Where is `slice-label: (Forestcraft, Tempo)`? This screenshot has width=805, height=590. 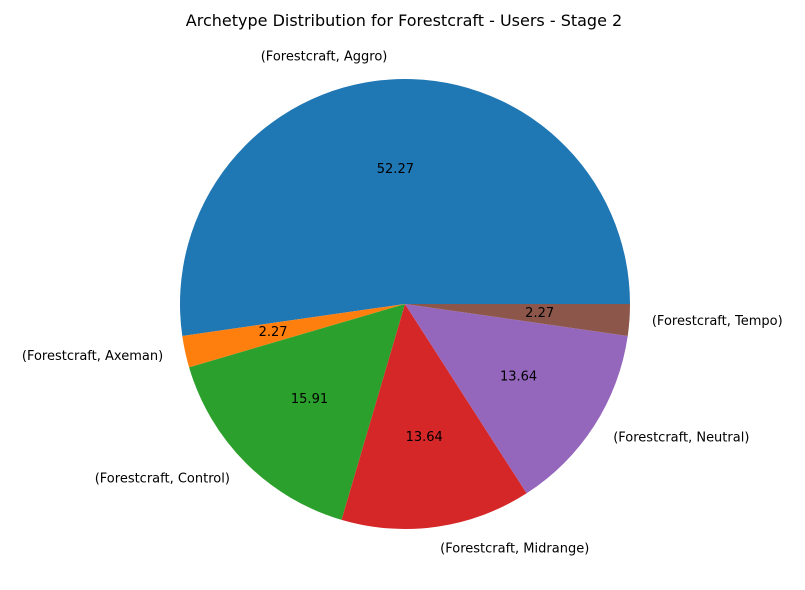 slice-label: (Forestcraft, Tempo) is located at coordinates (717, 321).